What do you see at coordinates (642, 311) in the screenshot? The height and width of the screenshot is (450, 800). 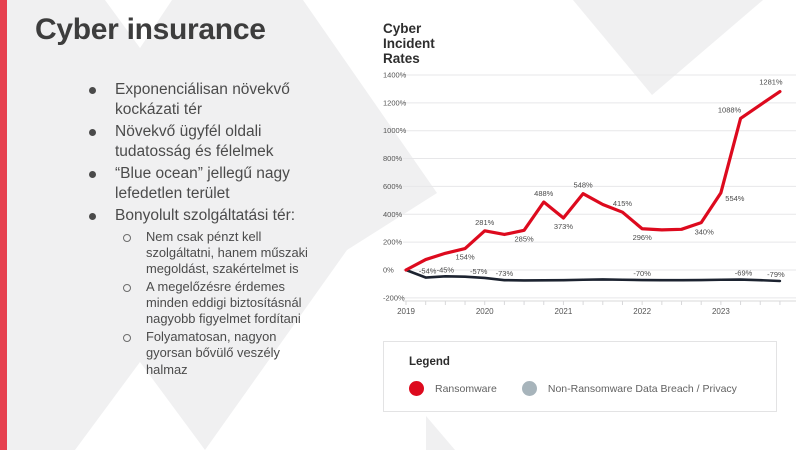 I see `x-axis-label: 2022` at bounding box center [642, 311].